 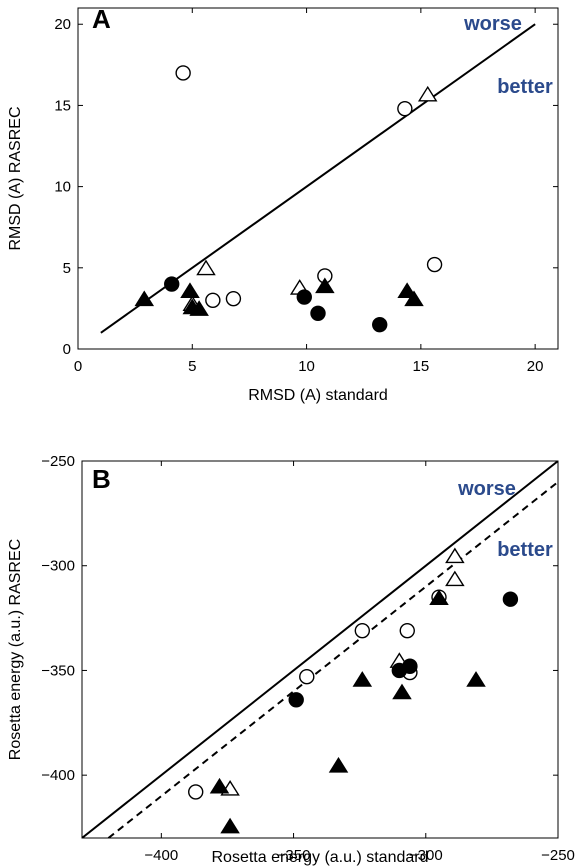 I want to click on x-tick-label: 15, so click(x=421, y=366).